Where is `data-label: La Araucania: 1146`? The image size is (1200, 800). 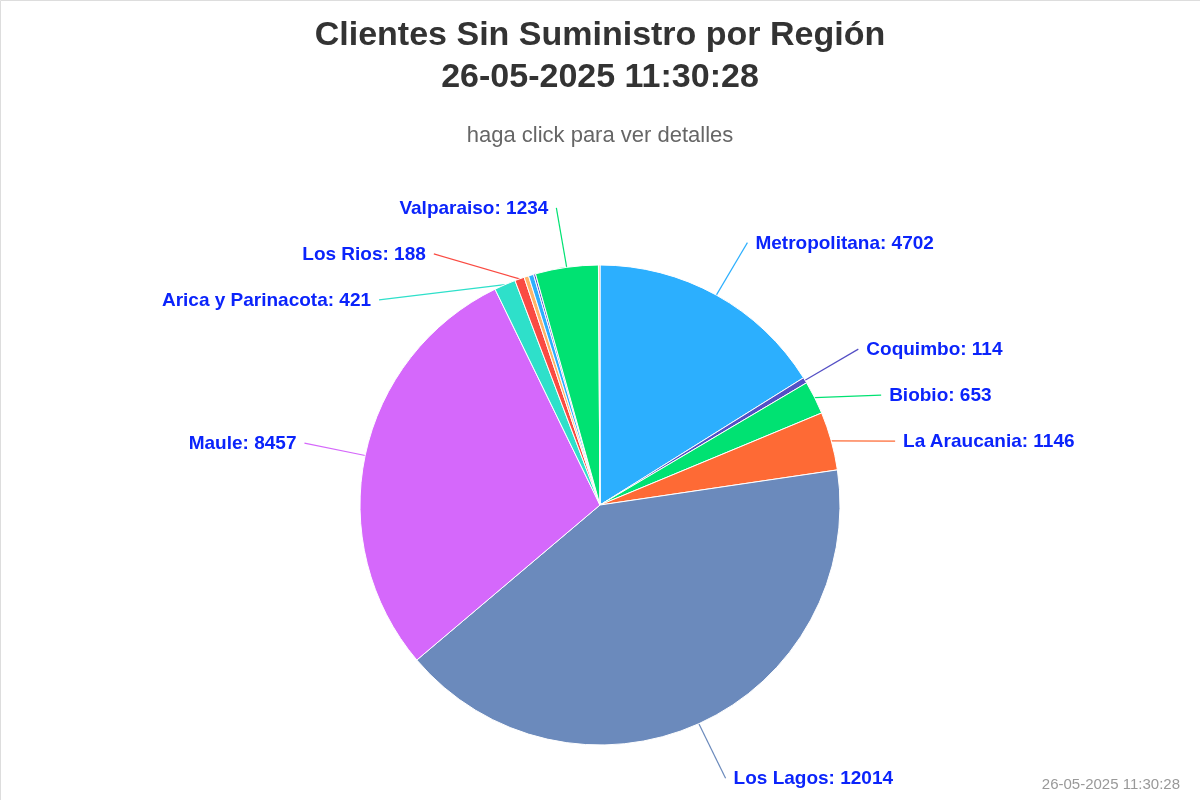
data-label: La Araucania: 1146 is located at coordinates (989, 441).